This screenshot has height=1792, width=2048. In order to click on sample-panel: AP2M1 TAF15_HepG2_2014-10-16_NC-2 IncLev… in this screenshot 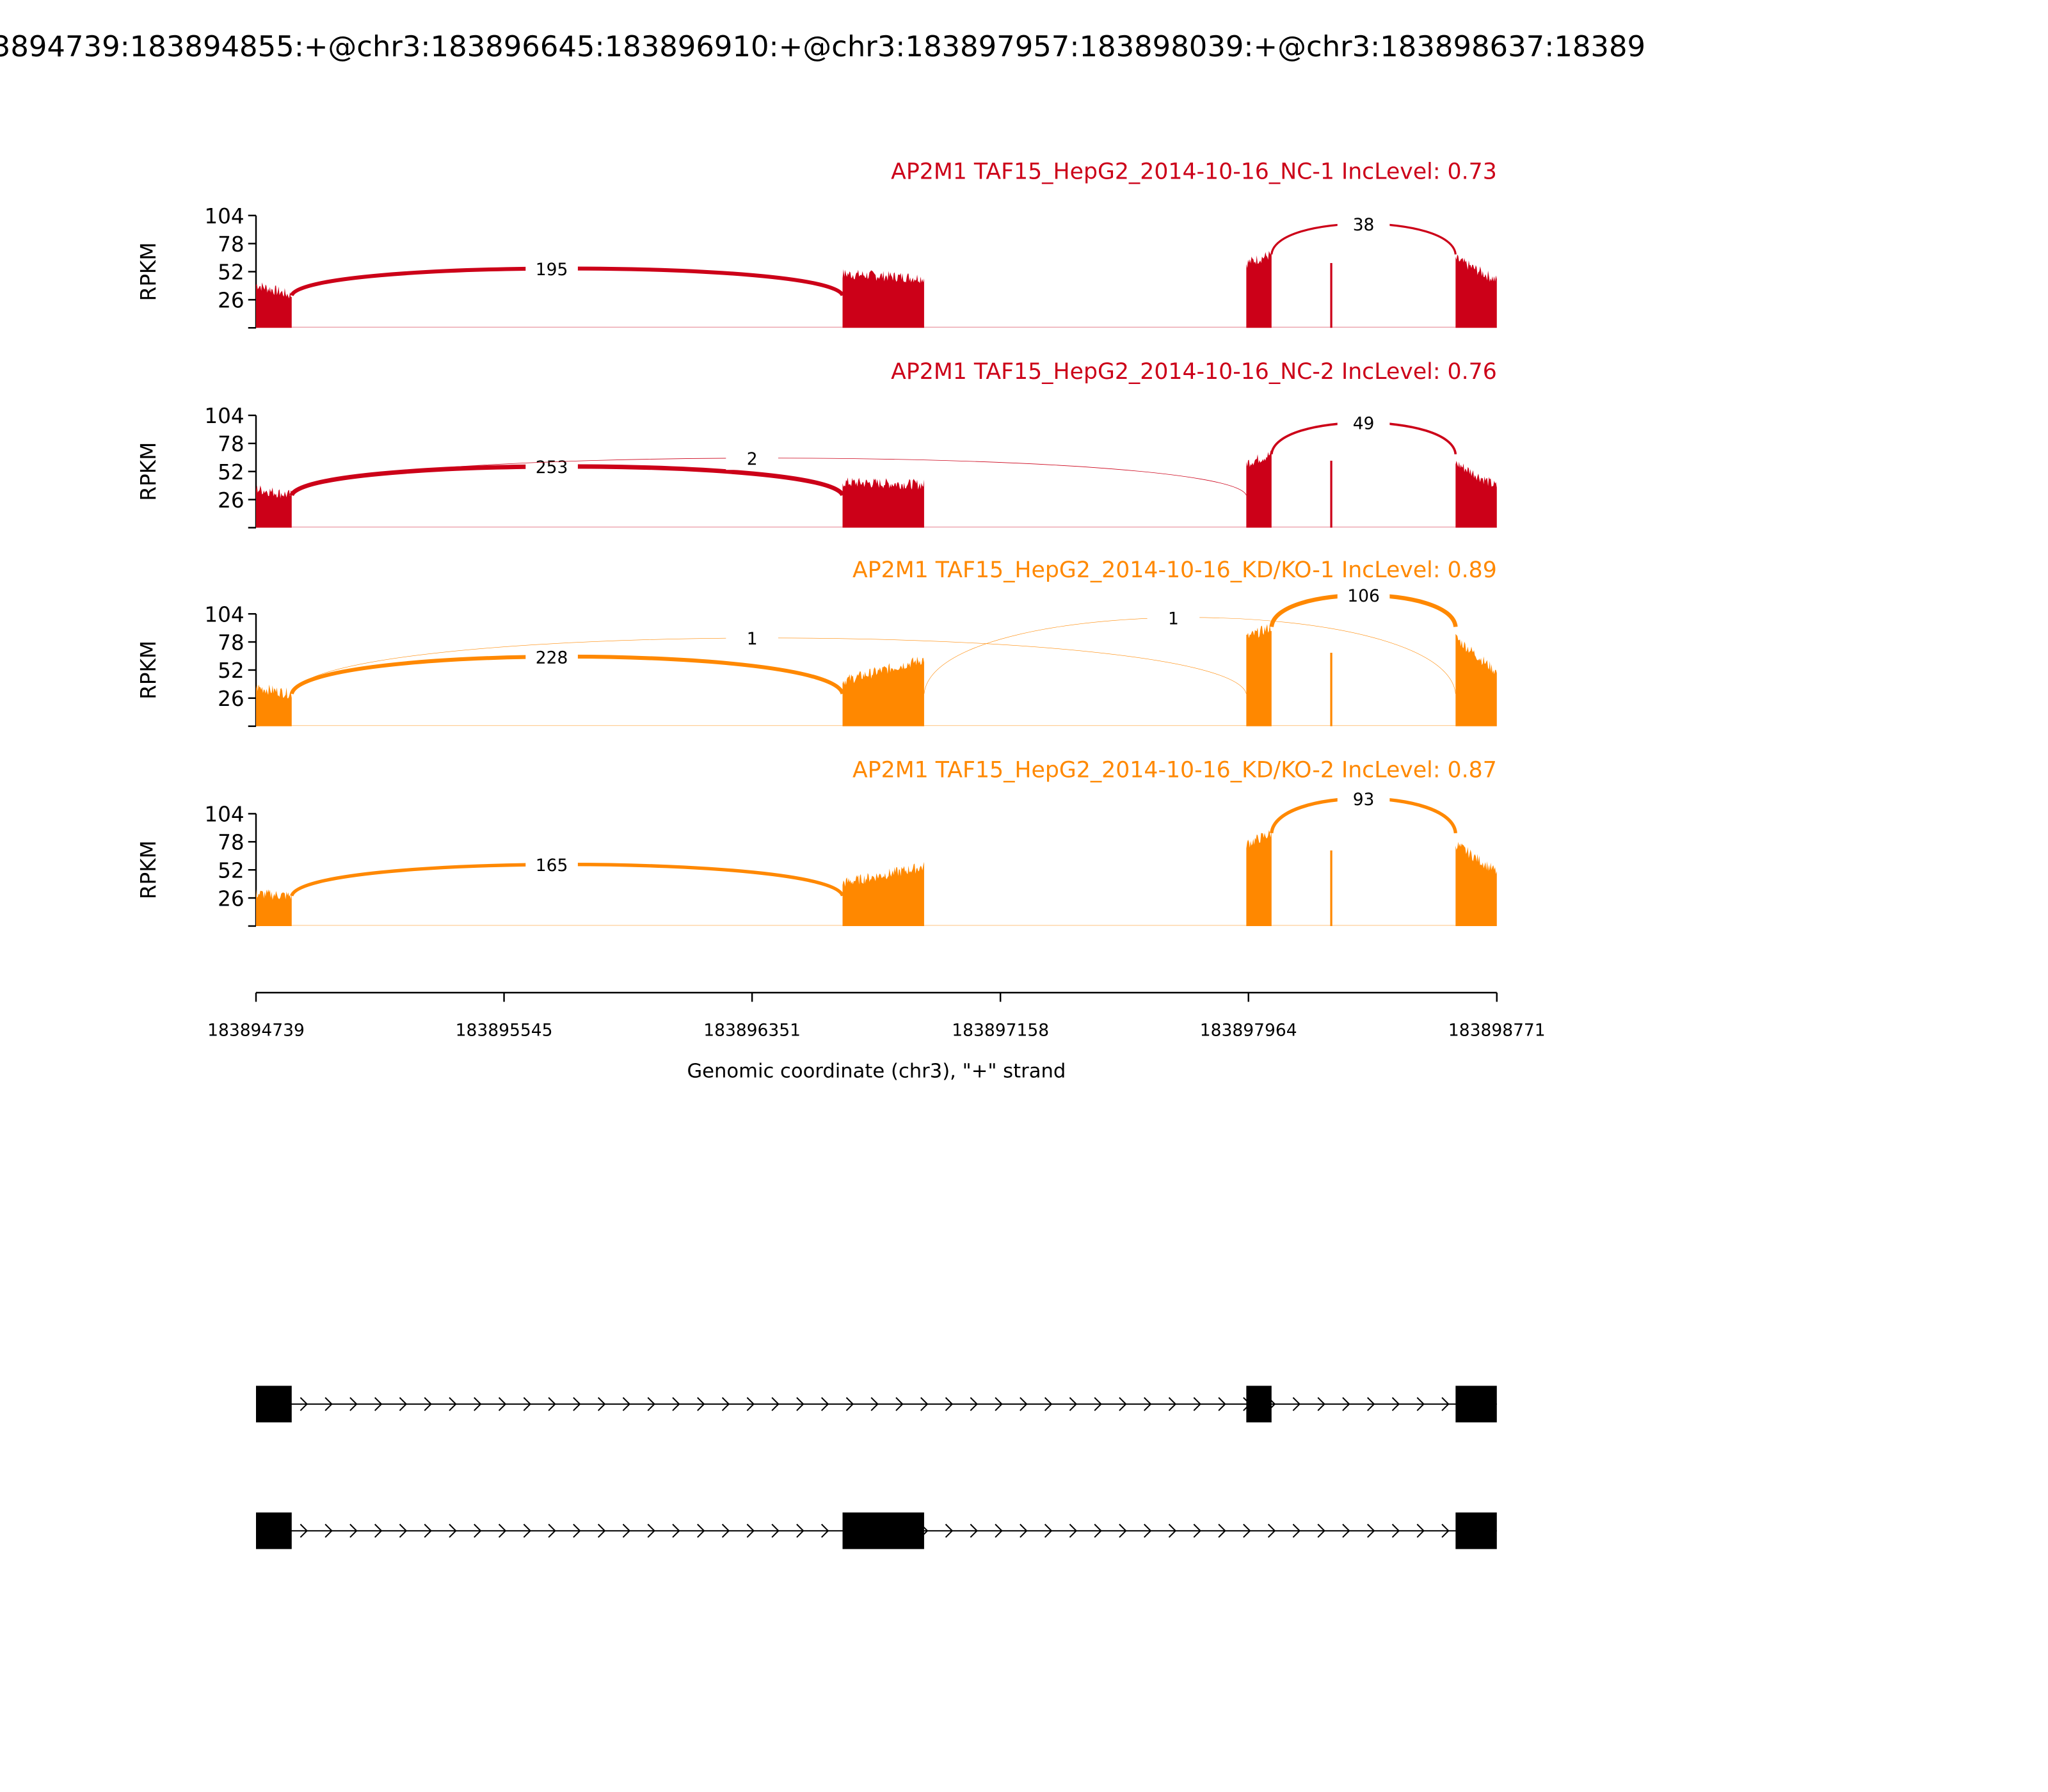, I will do `click(816, 444)`.